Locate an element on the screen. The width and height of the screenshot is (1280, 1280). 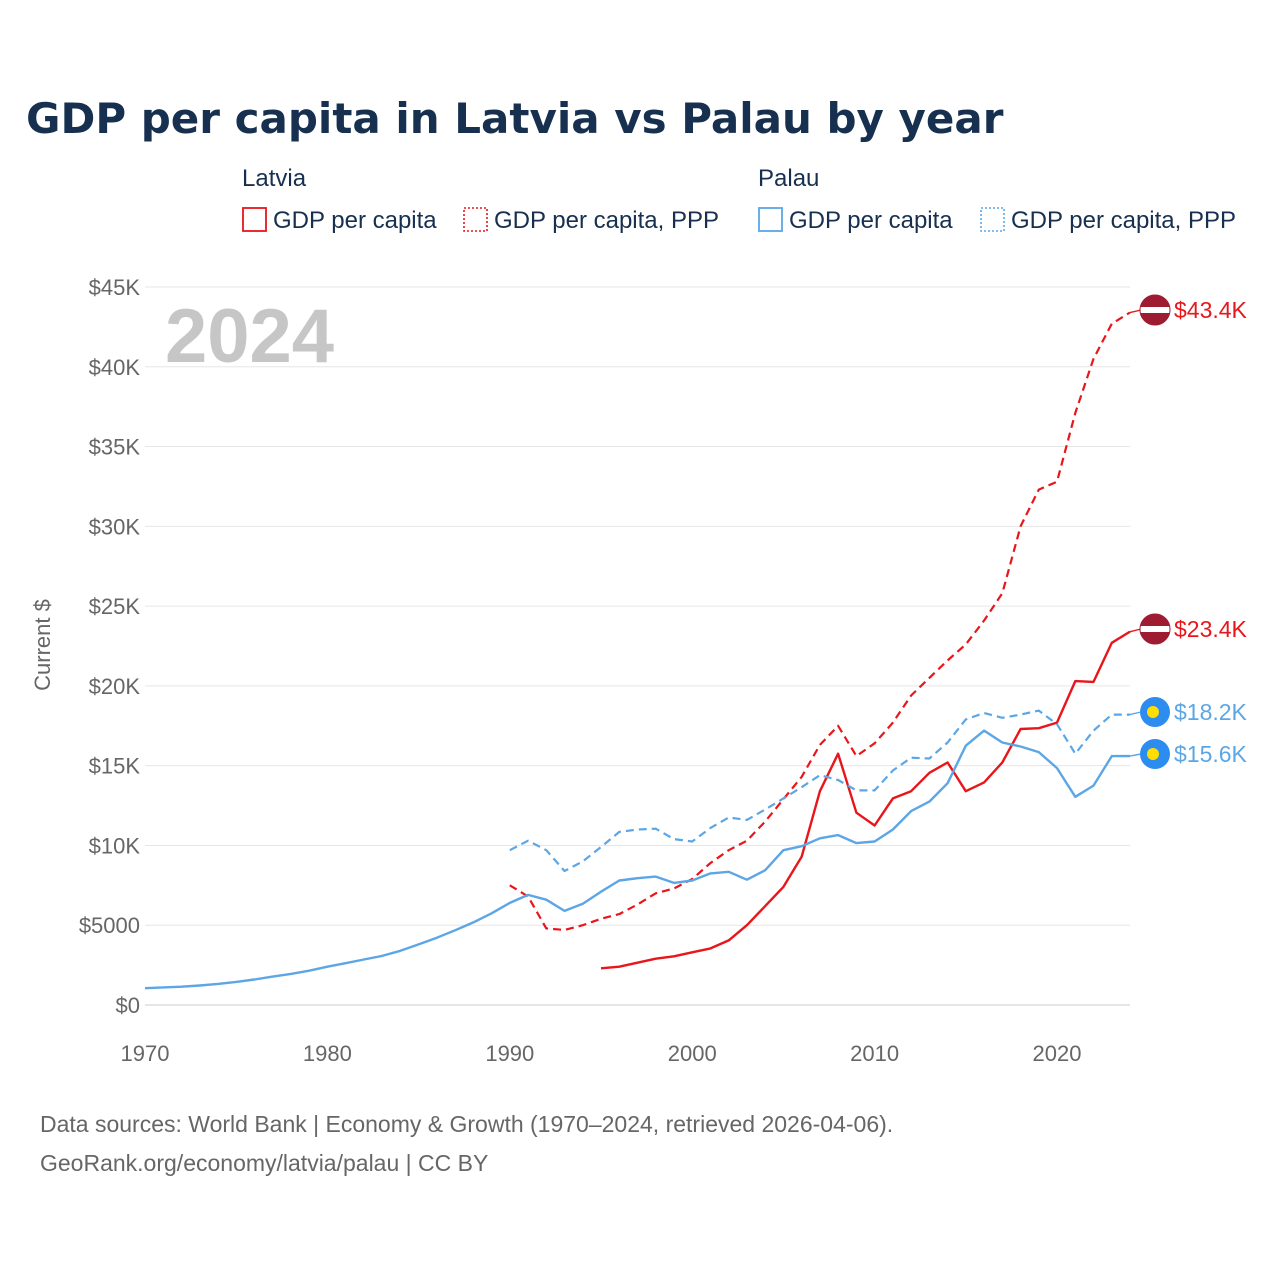
legend-swatch-latvia-ppp is located at coordinates (475, 219).